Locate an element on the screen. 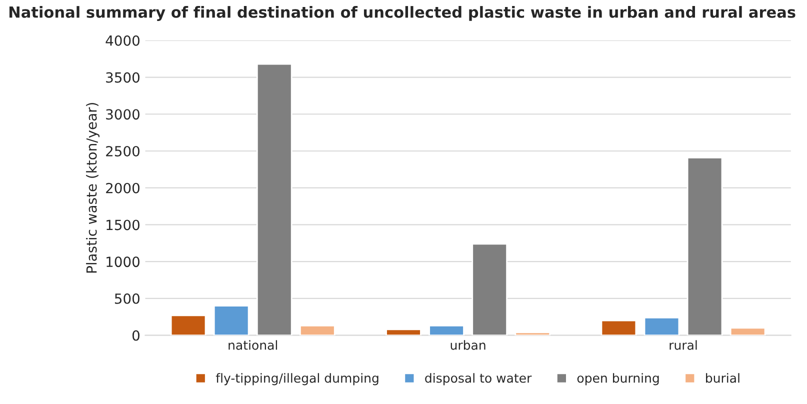  y-tick-label: 0 is located at coordinates (136, 335).